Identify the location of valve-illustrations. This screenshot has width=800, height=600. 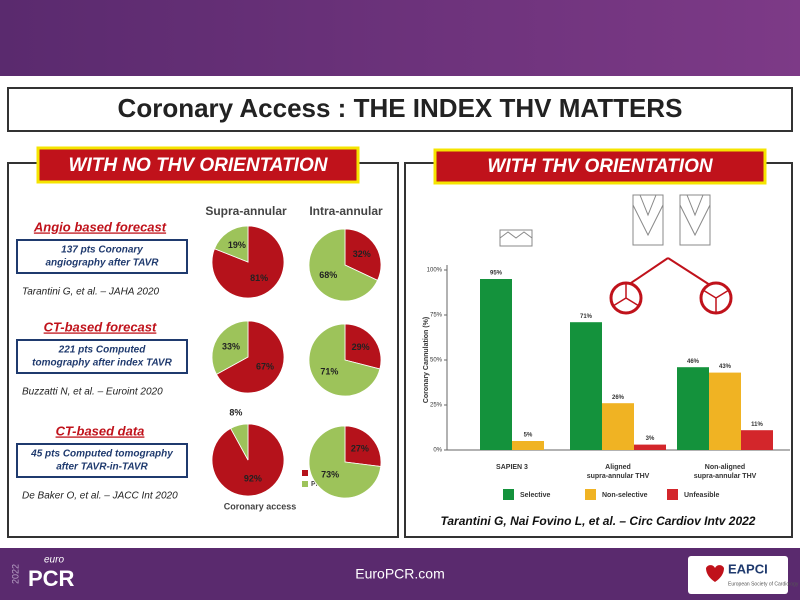
(605, 220).